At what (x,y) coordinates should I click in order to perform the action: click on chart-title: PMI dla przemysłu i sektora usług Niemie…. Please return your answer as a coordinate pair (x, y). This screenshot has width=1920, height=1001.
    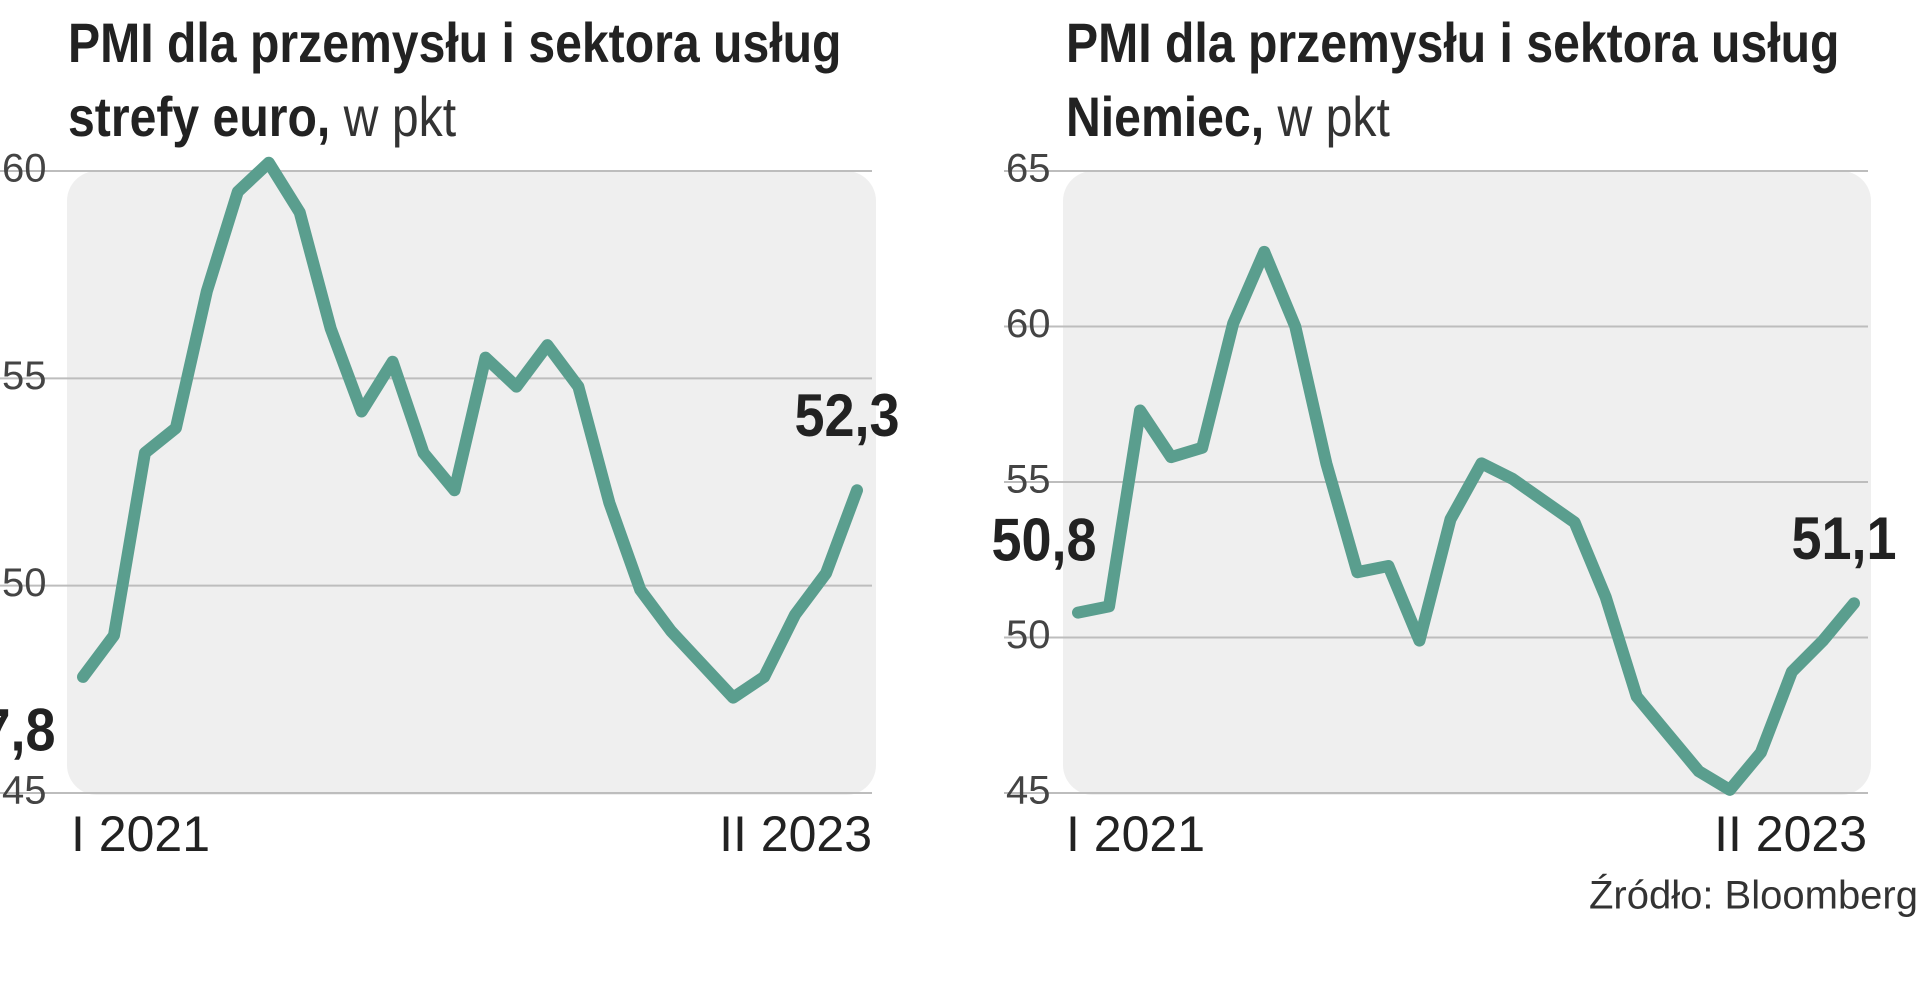
    Looking at the image, I should click on (1493, 80).